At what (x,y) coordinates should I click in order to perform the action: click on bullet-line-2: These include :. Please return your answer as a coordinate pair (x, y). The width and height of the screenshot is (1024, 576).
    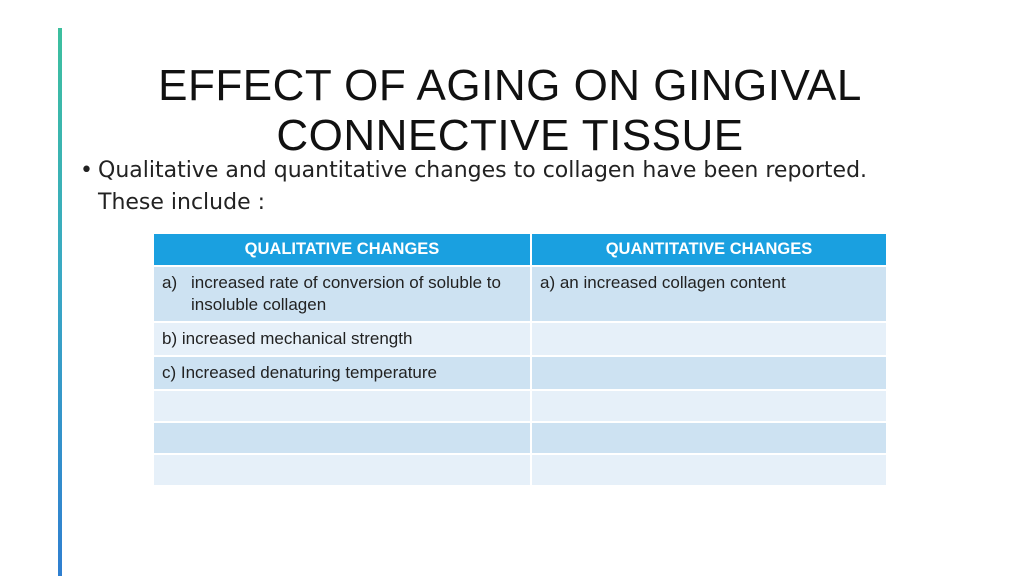
    Looking at the image, I should click on (182, 202).